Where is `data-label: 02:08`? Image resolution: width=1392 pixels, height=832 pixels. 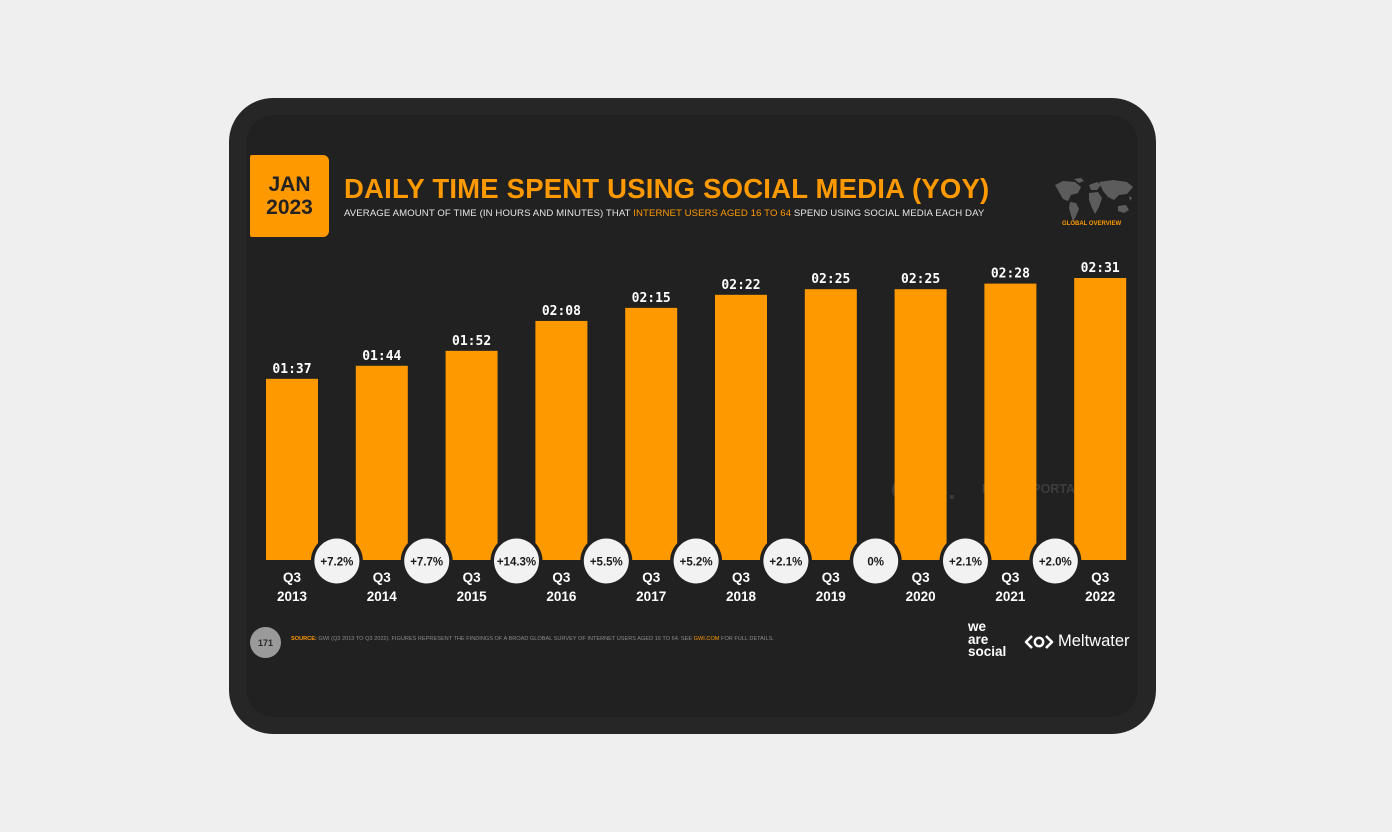
data-label: 02:08 is located at coordinates (561, 311).